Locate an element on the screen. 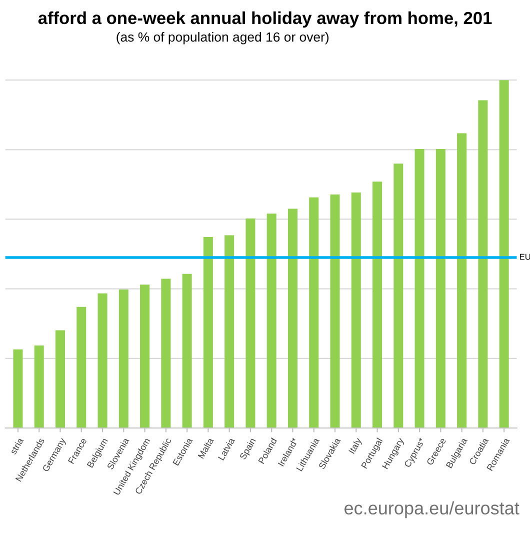 This screenshot has width=530, height=533. chart-title: afford a one-week annual holiday away from home, 201 is located at coordinates (265, 19).